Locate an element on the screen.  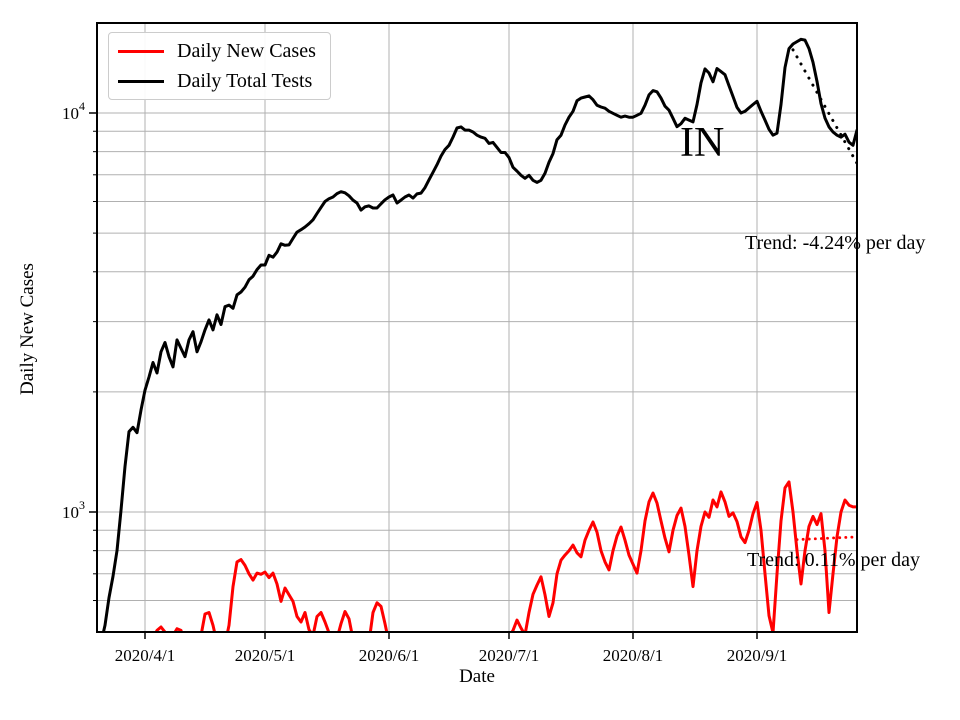
red-line-swatch is located at coordinates (141, 51).